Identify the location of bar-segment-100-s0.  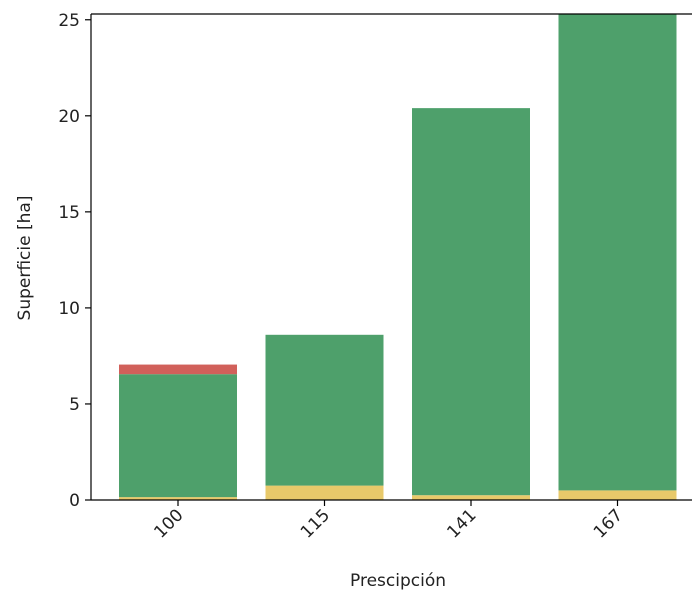
(178, 498).